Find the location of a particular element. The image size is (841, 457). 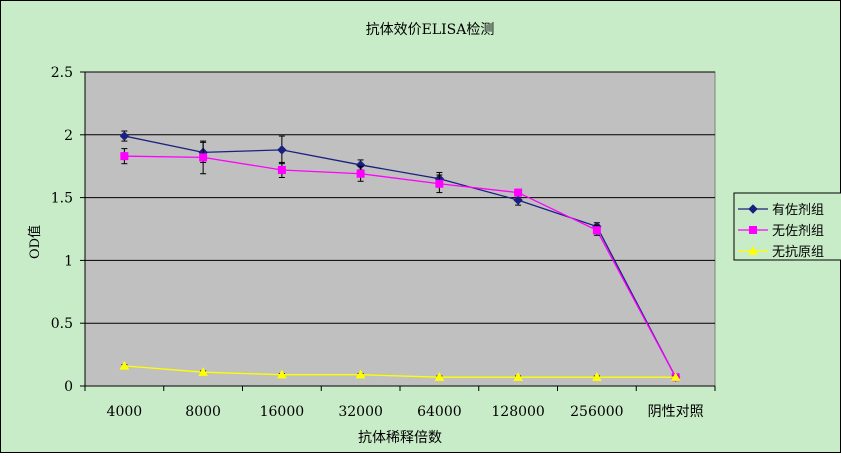

x-tick-label: 32000 is located at coordinates (360, 412).